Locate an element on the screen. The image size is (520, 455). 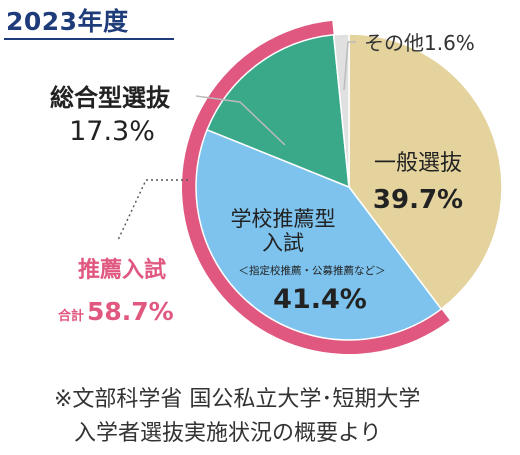
source-line-2: 入学者選抜実施状況の概要より is located at coordinates (228, 433).